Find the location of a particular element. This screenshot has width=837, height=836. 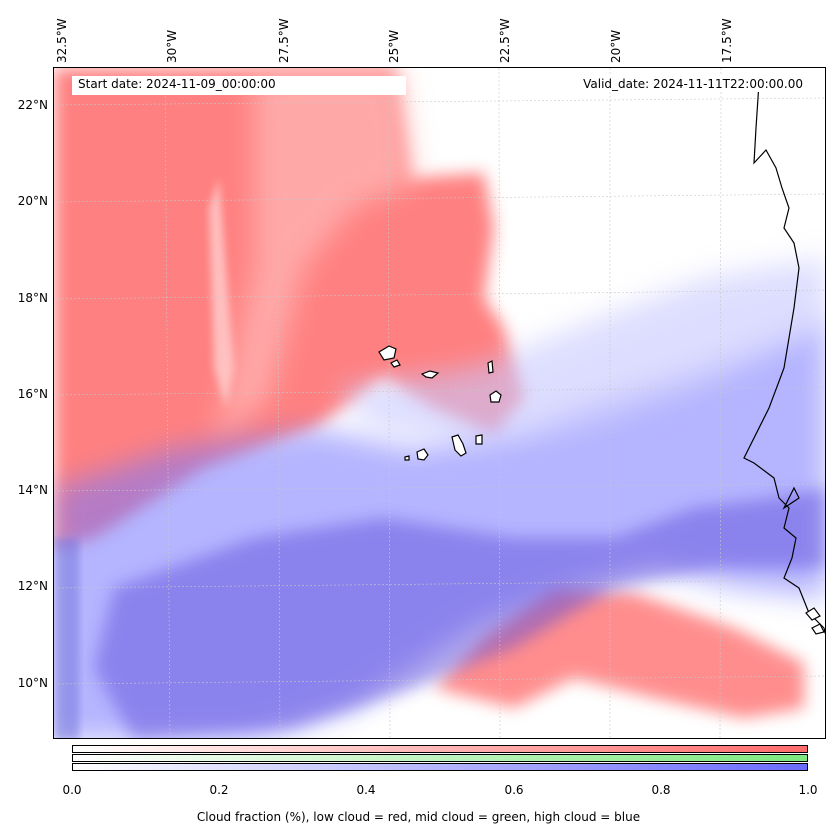

coastline is located at coordinates (784, 358).